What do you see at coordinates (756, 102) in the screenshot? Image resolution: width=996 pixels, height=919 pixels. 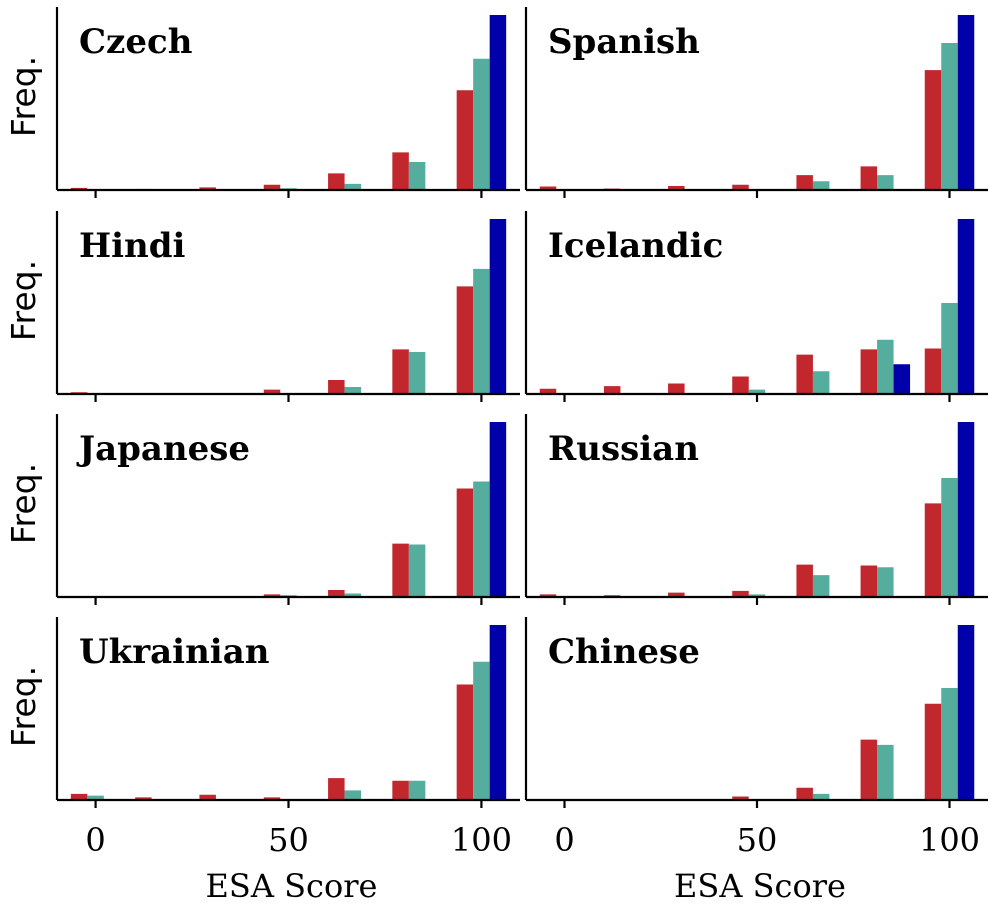 I see `panel-spanish: Spanish` at bounding box center [756, 102].